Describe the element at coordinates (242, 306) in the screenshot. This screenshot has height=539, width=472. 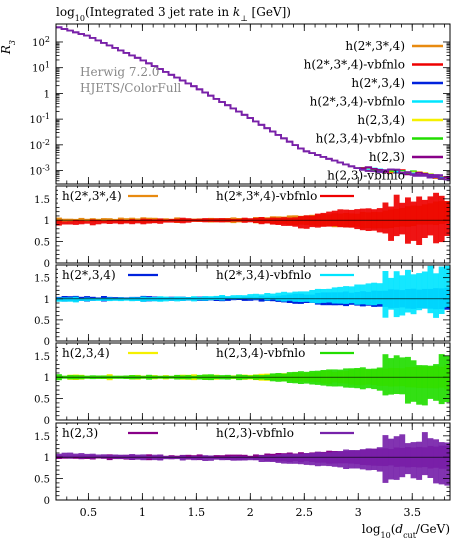
I see `ratio-panel-2: 1.5 1 0.5 0 h(2*,3,4) h(2*,3,4)-vbfnlo` at that location.